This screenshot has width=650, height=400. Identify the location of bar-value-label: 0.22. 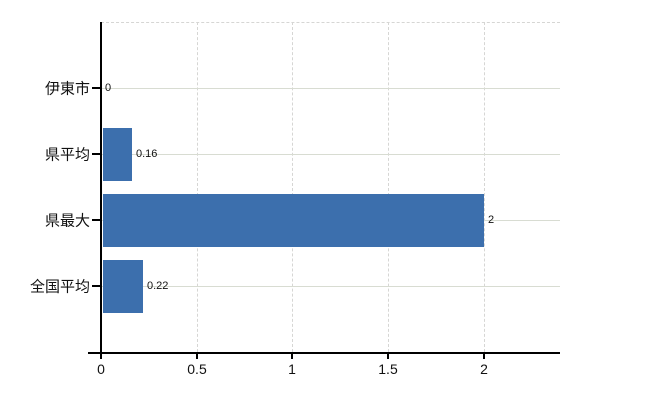
(158, 286).